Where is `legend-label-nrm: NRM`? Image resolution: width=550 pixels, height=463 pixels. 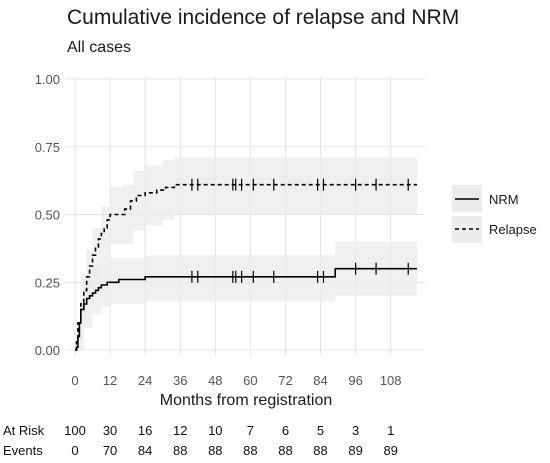 legend-label-nrm: NRM is located at coordinates (504, 199).